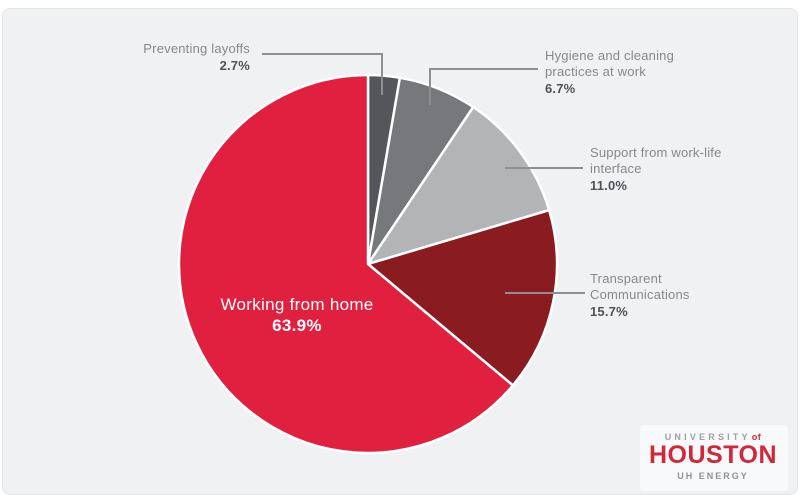 Image resolution: width=800 pixels, height=504 pixels. I want to click on uh-energy-logo: UNIVERSITYof HOUSTON UH ENERGY, so click(713, 456).